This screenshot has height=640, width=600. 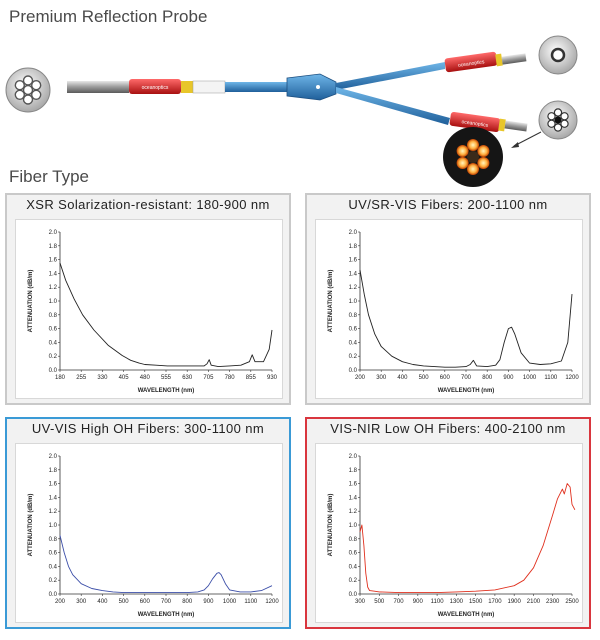 What do you see at coordinates (476, 602) in the screenshot?
I see `x-tick-label: 1500` at bounding box center [476, 602].